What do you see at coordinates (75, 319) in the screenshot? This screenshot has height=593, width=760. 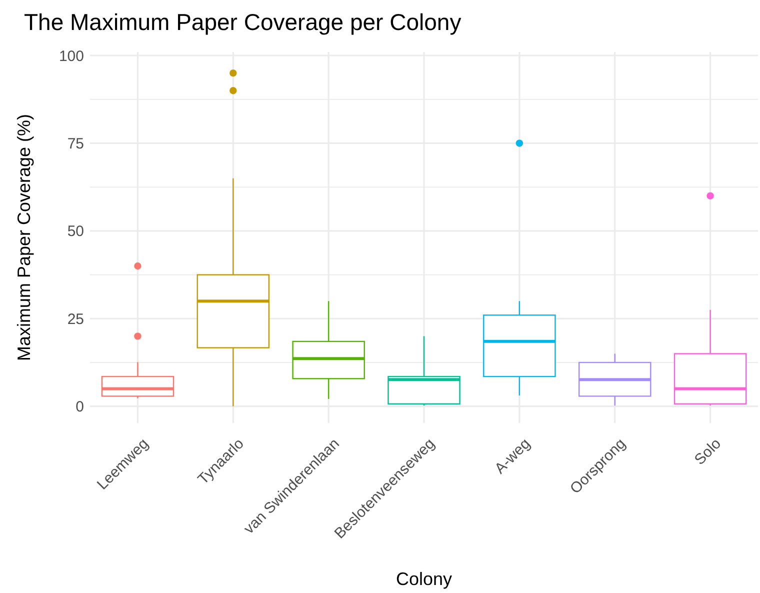 I see `y-tick-label: 25` at bounding box center [75, 319].